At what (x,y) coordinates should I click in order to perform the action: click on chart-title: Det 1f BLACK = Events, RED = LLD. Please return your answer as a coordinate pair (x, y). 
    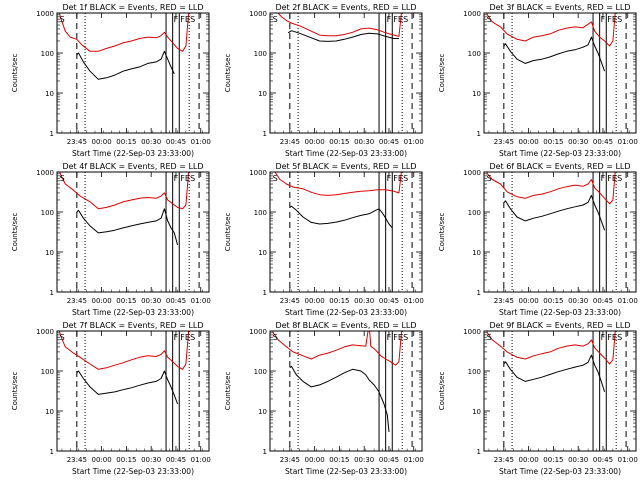
    Looking at the image, I should click on (132, 7).